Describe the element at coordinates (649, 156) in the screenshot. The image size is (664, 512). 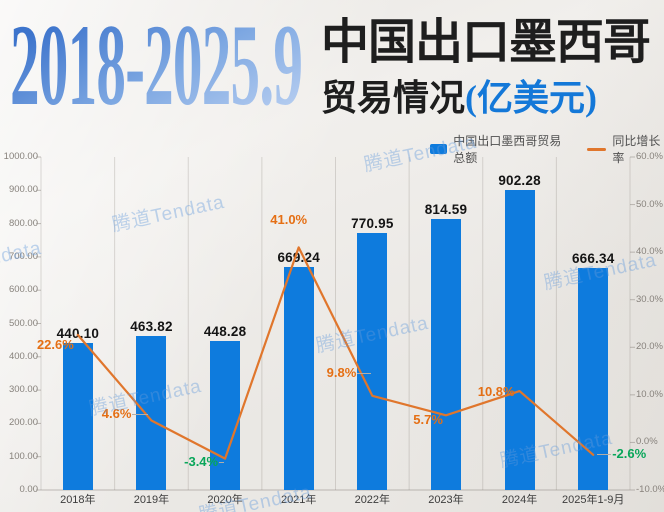
I see `right-axis-tick-label: 60.0%` at that location.